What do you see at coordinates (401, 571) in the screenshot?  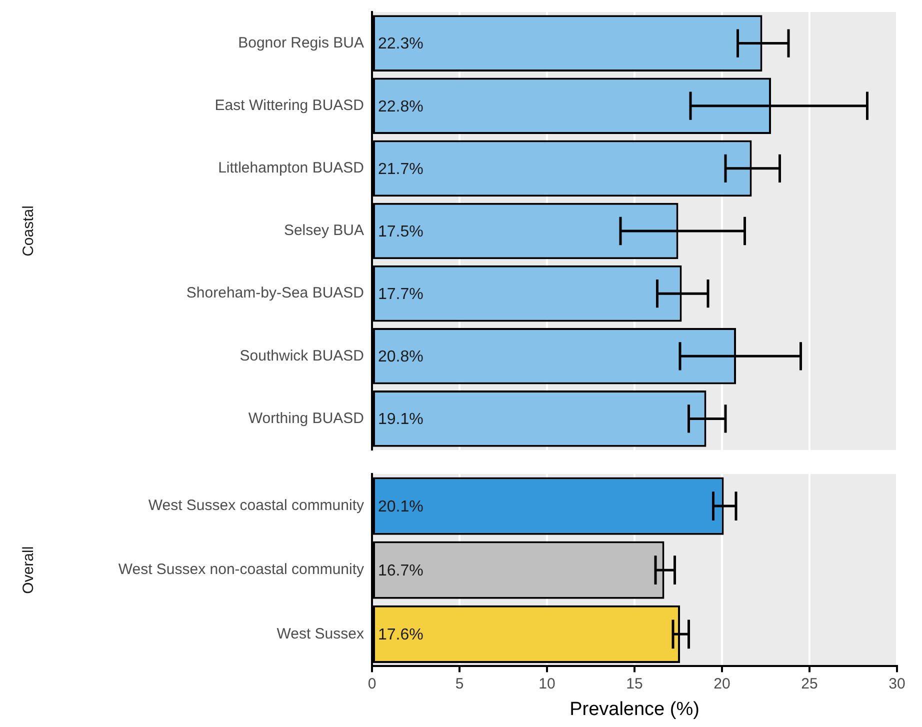 I see `data-label: 16.7%` at bounding box center [401, 571].